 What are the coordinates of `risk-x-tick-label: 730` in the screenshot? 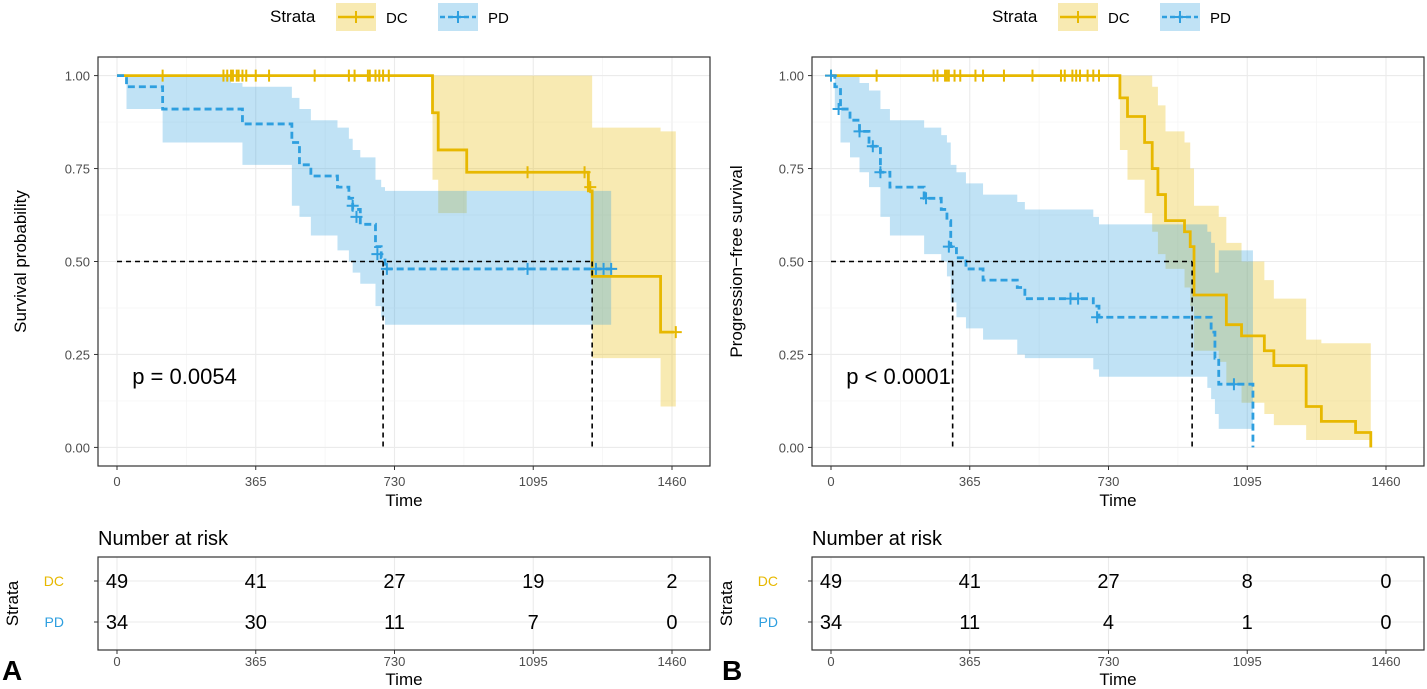 It's located at (395, 661).